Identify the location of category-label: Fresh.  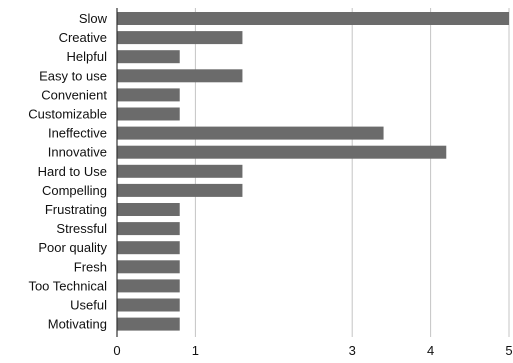
(90, 266).